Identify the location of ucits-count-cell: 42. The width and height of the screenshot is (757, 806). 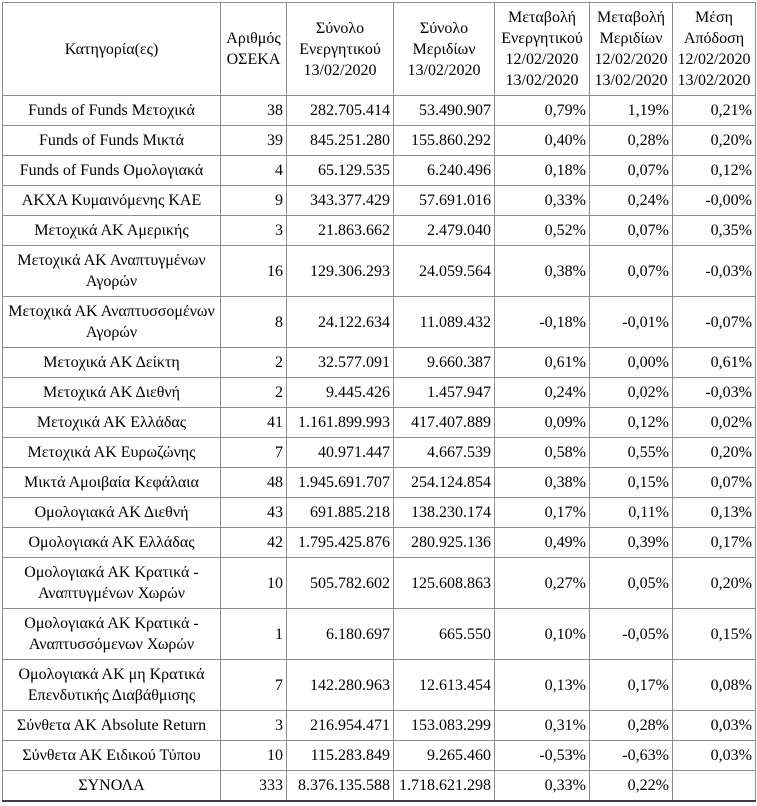
(253, 542).